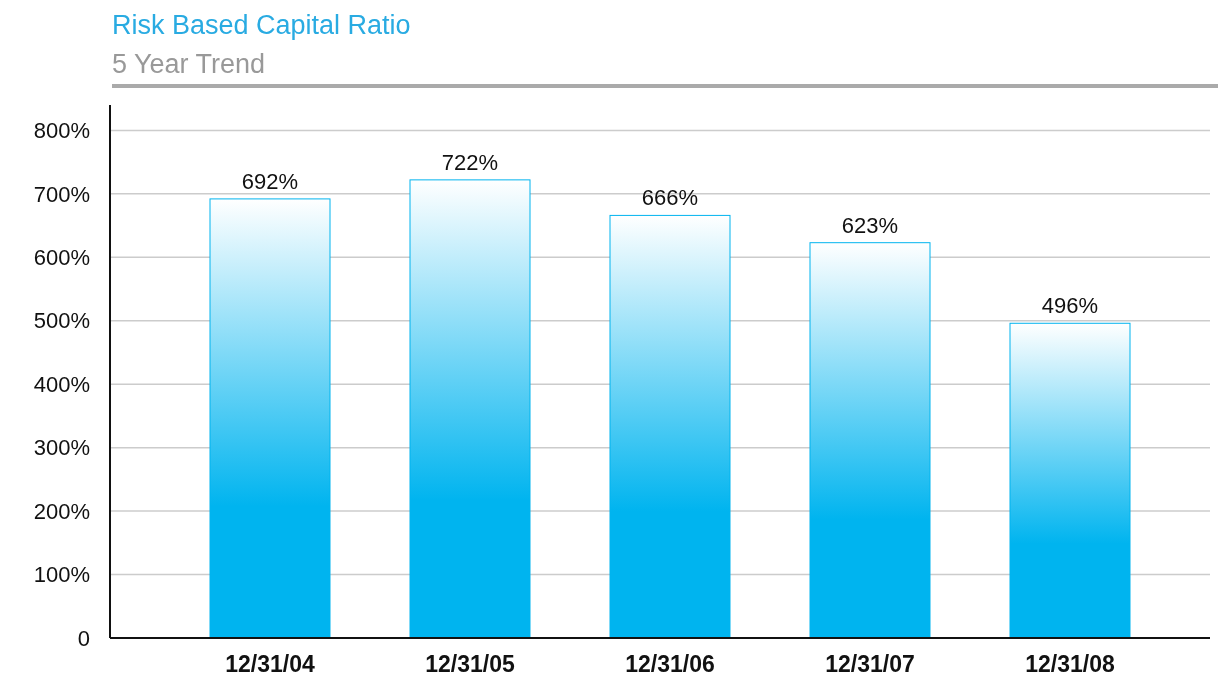 The width and height of the screenshot is (1218, 684). What do you see at coordinates (470, 664) in the screenshot?
I see `x-tick-label: 12/31/05` at bounding box center [470, 664].